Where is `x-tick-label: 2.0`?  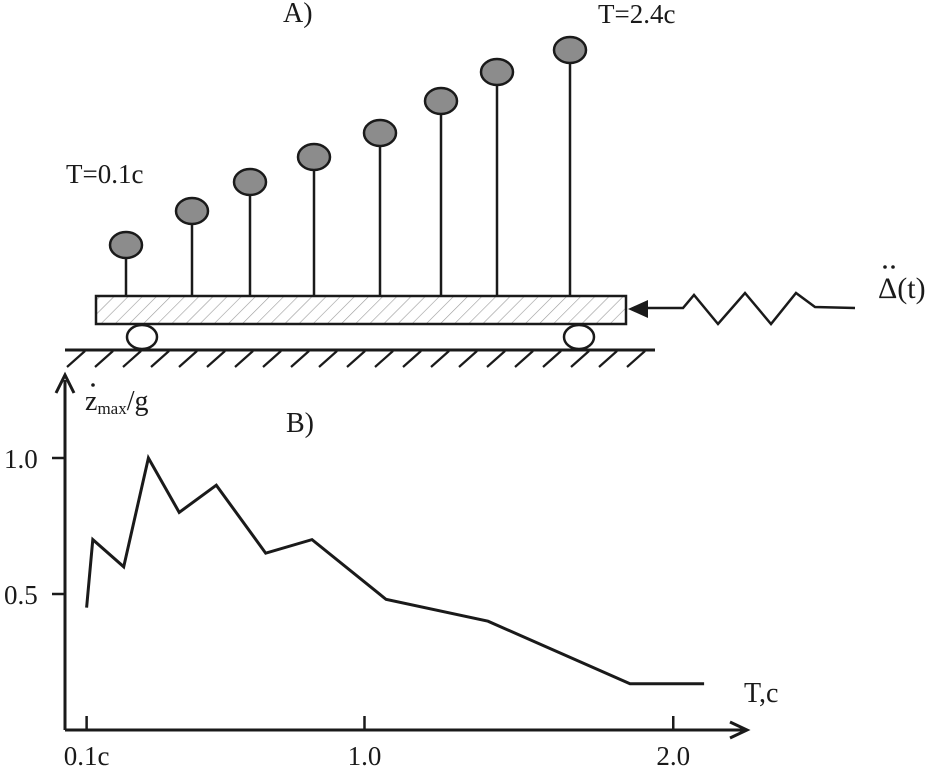 x-tick-label: 2.0 is located at coordinates (673, 756).